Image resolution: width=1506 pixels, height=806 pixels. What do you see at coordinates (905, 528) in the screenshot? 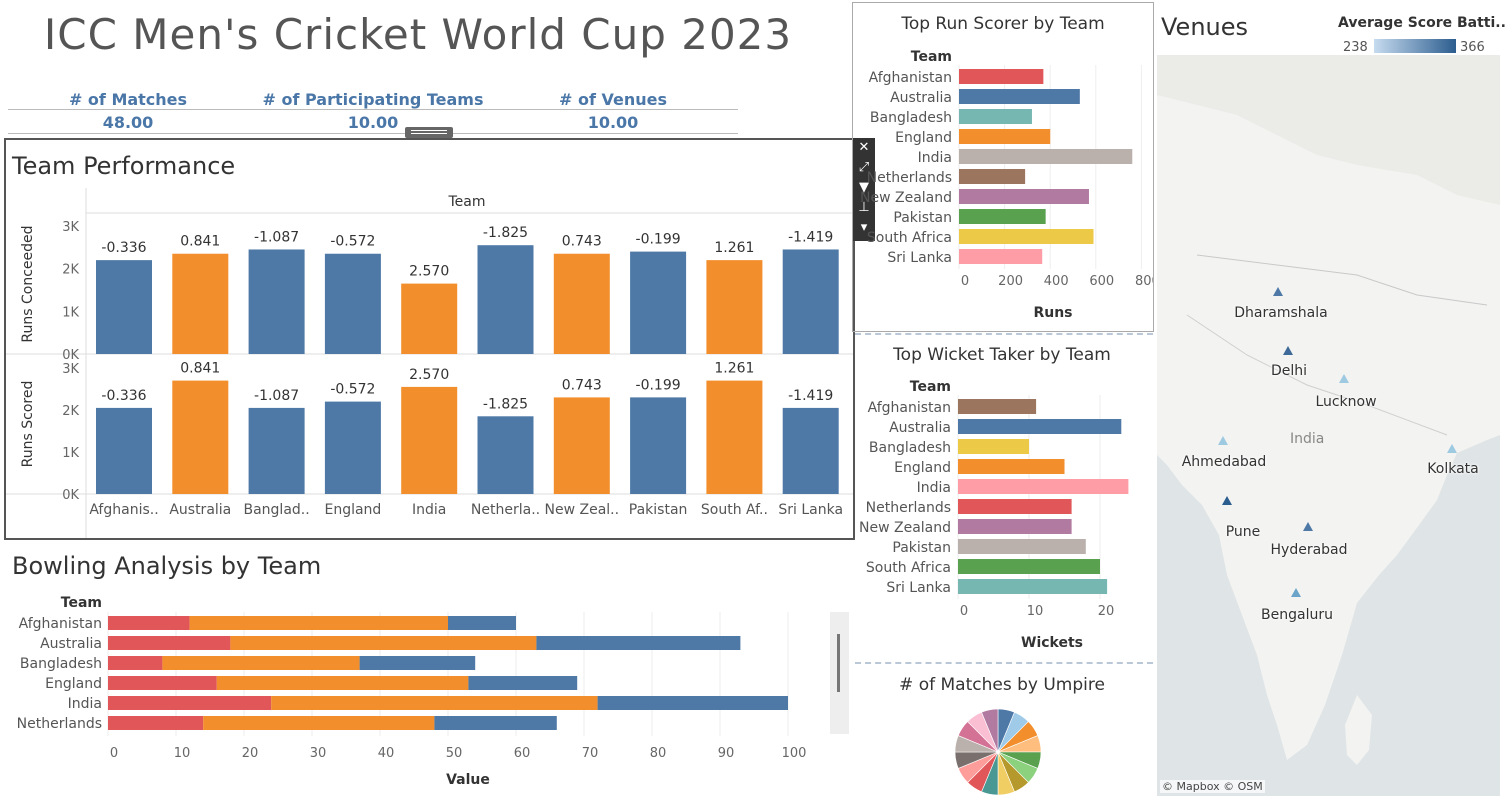
I see `top-wicket-category-label: New Zealand` at bounding box center [905, 528].